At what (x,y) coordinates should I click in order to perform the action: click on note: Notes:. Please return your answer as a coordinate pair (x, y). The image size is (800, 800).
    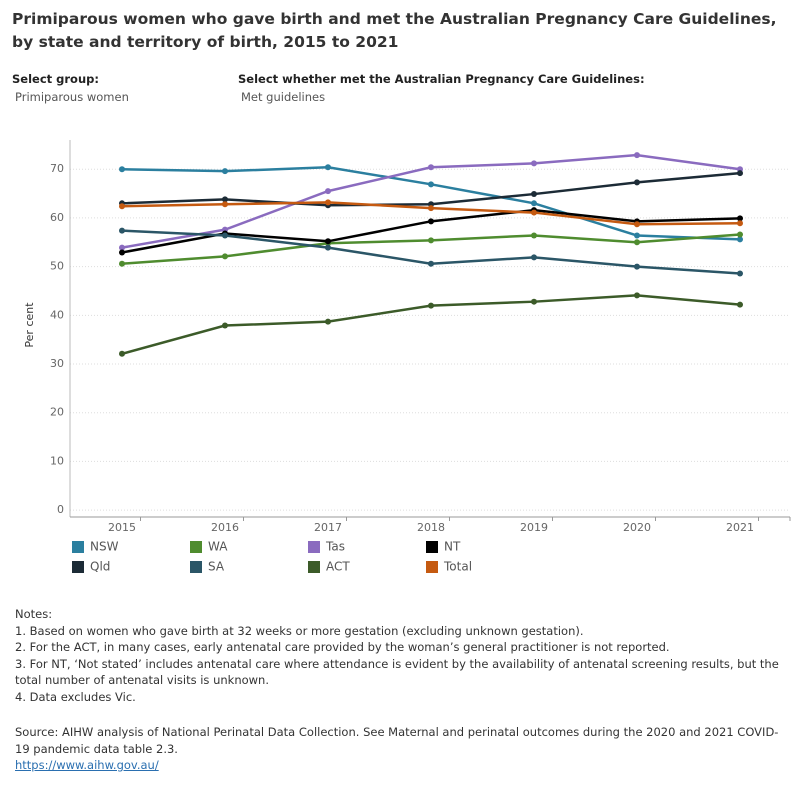
    Looking at the image, I should click on (34, 614).